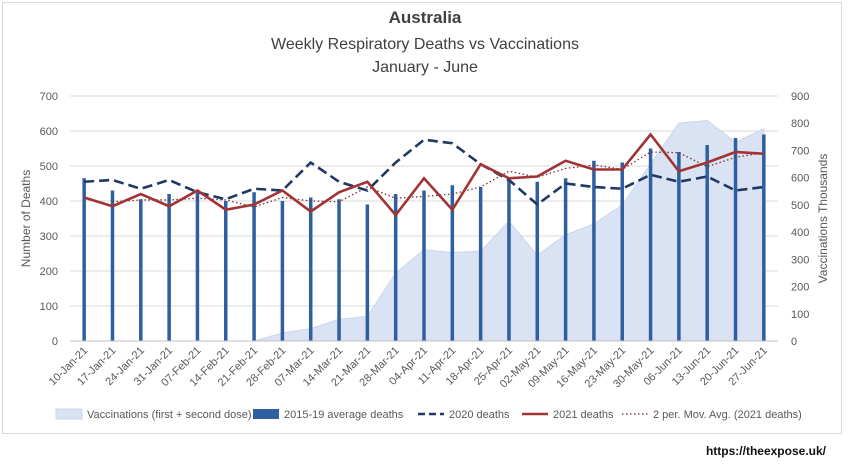 This screenshot has width=850, height=474. What do you see at coordinates (823, 219) in the screenshot?
I see `y2-axis-title: Vaccinations Thousands` at bounding box center [823, 219].